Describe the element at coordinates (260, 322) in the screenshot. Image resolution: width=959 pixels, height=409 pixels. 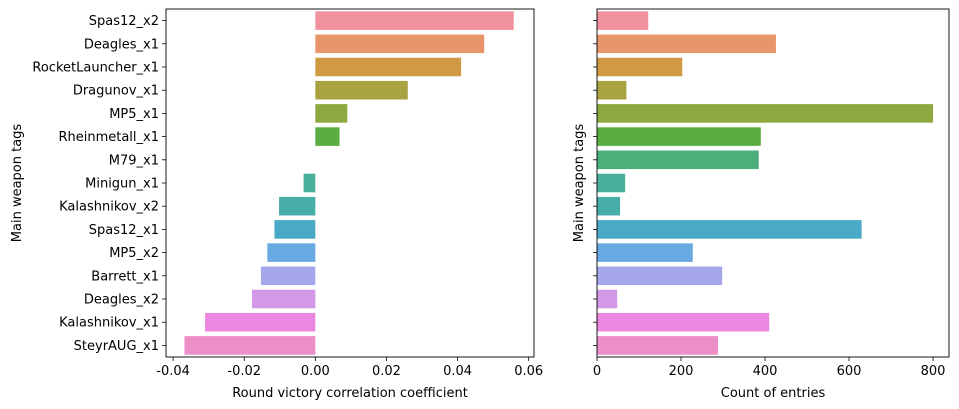
I see `left-bar-kalashnikov-x1` at that location.